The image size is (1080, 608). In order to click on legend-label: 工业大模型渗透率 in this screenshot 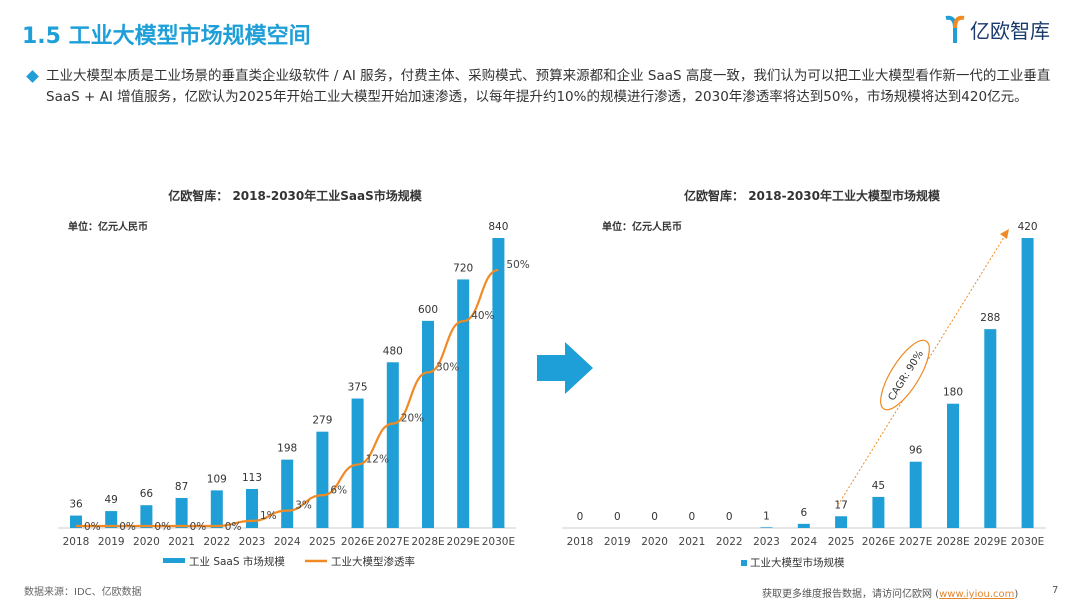, I will do `click(373, 561)`.